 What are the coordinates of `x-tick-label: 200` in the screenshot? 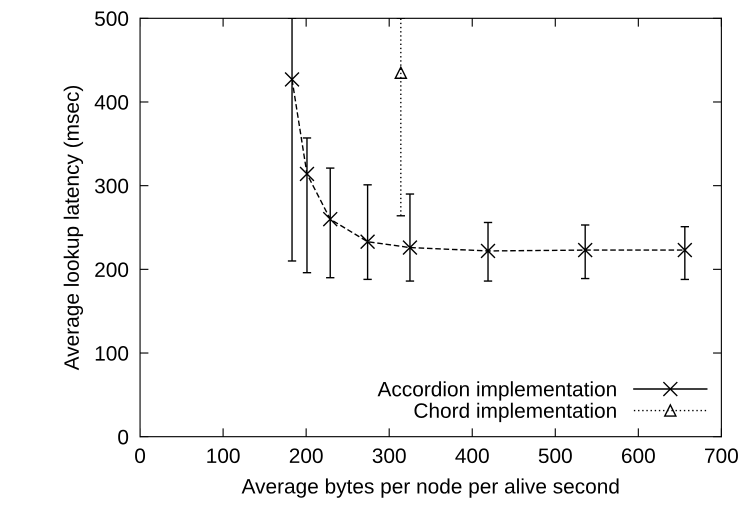 It's located at (306, 456).